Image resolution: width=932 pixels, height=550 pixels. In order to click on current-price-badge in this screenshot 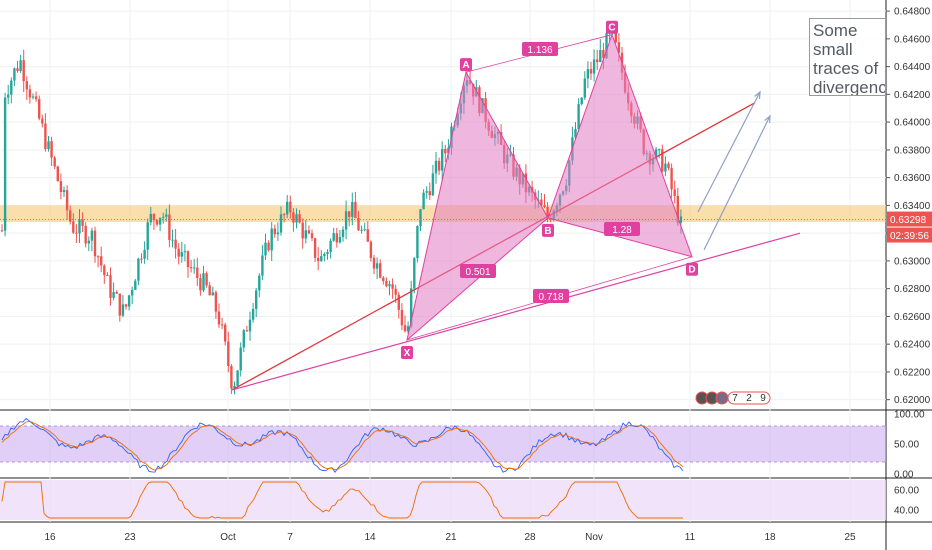, I will do `click(909, 219)`.